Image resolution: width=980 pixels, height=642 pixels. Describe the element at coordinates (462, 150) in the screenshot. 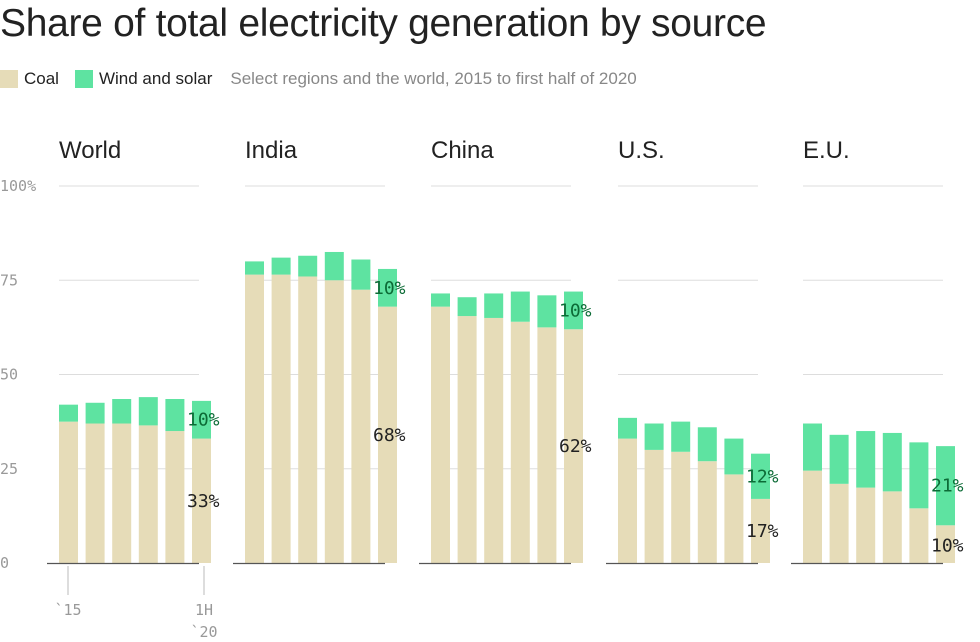

I see `panel-title: China` at that location.